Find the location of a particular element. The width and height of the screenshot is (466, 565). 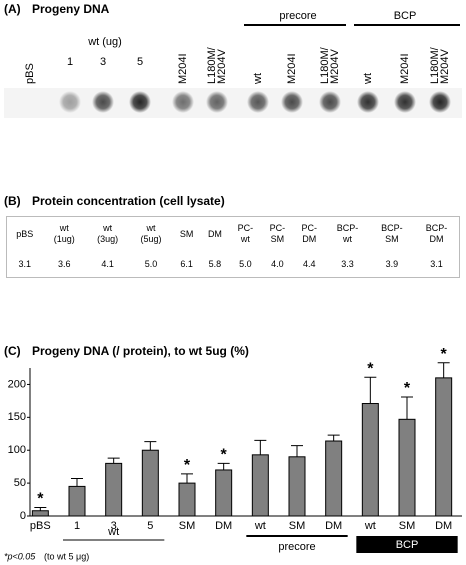

header-cell: pBS is located at coordinates (25, 233).